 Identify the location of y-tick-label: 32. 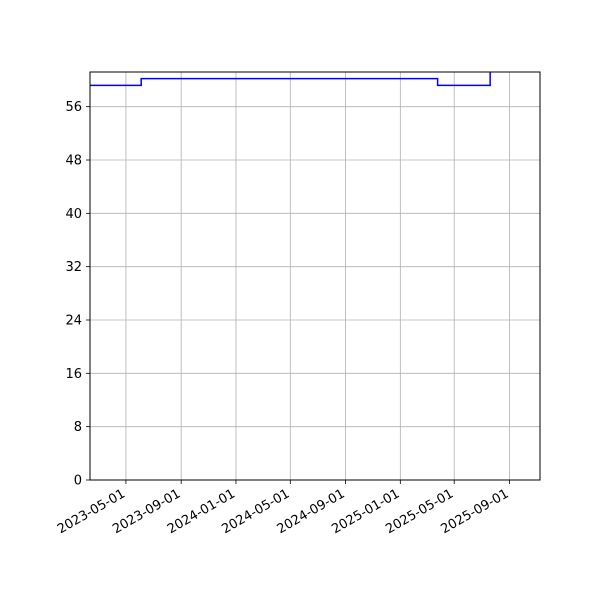
(73, 267).